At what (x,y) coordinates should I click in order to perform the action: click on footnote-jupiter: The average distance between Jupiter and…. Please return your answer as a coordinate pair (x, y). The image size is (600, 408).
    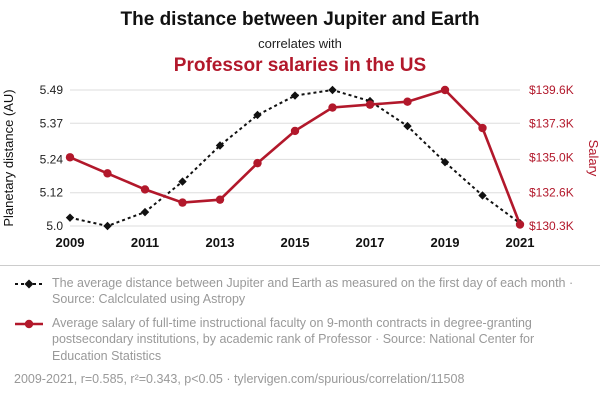
    Looking at the image, I should click on (300, 291).